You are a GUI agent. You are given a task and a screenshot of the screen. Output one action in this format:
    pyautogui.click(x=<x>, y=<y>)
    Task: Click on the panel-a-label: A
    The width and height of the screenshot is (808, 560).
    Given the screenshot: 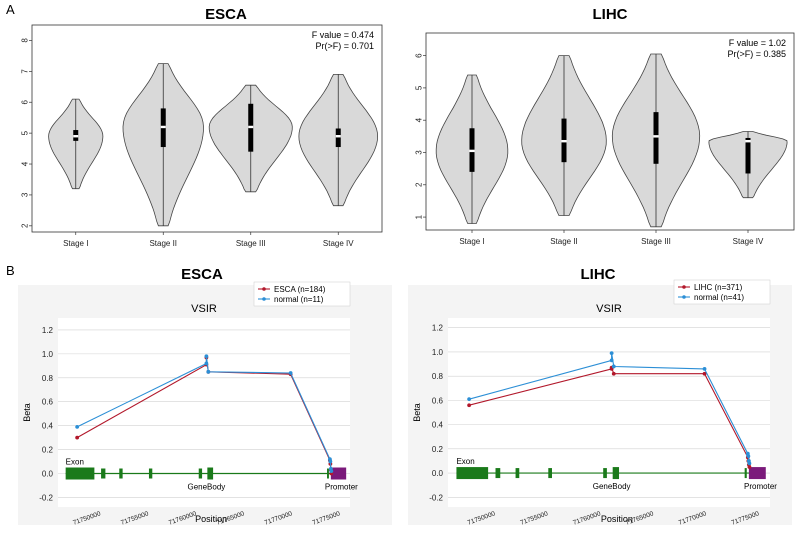 What is the action you would take?
    pyautogui.click(x=10, y=9)
    